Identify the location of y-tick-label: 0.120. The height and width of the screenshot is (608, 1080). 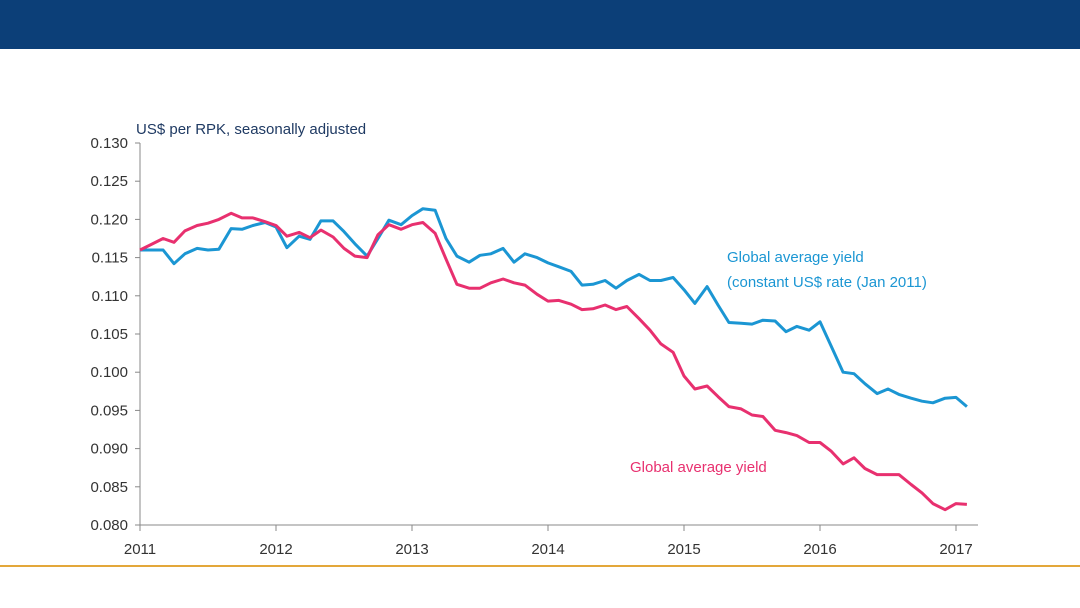
(109, 219).